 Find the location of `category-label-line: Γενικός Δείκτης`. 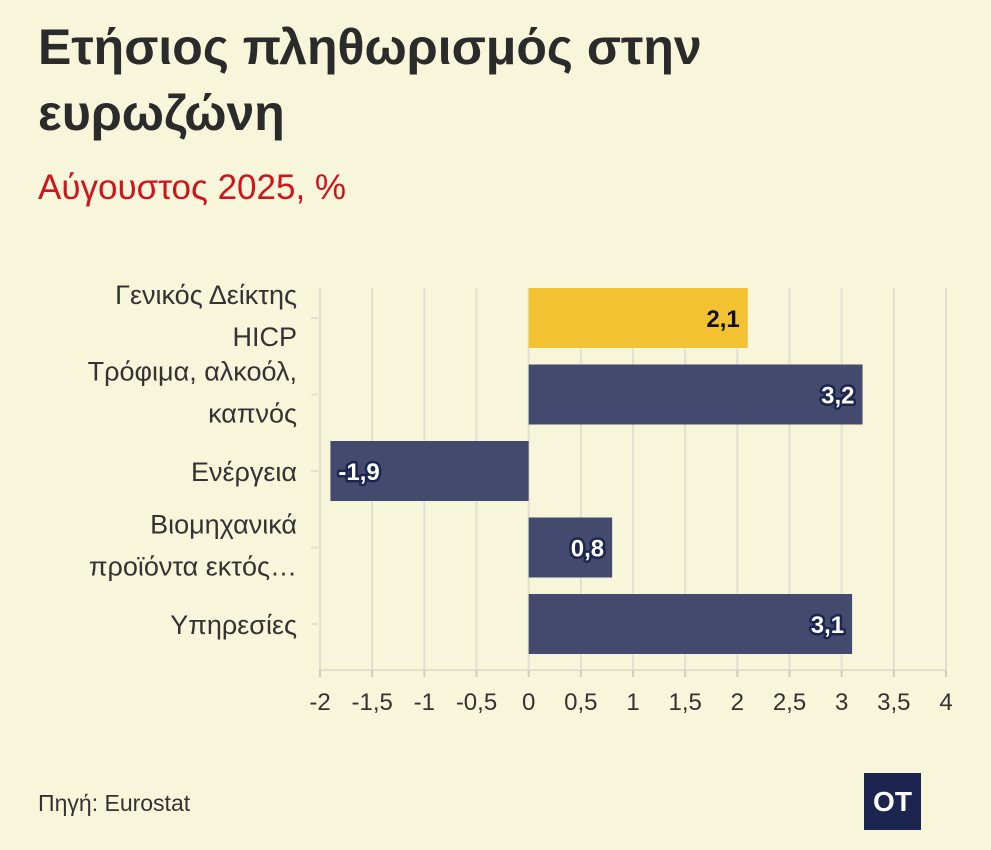

category-label-line: Γενικός Δείκτης is located at coordinates (206, 295).